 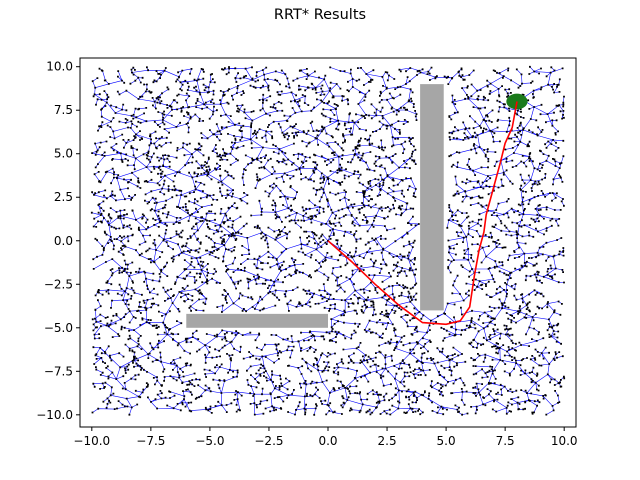 What do you see at coordinates (63, 241) in the screenshot?
I see `y-tick-label: 0.0` at bounding box center [63, 241].